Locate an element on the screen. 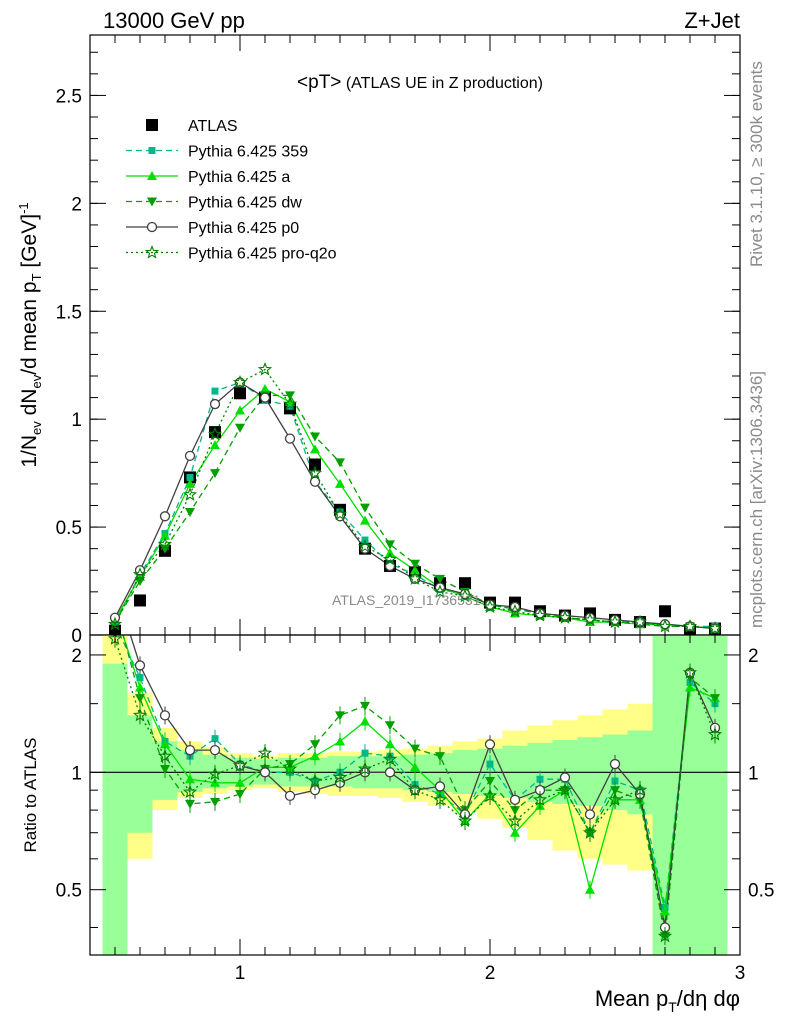 Image resolution: width=786 pixels, height=1024 pixels. main-y-axis-label: 1/Nev dNev/d mean pT [GeV]-1 is located at coordinates (30, 334).